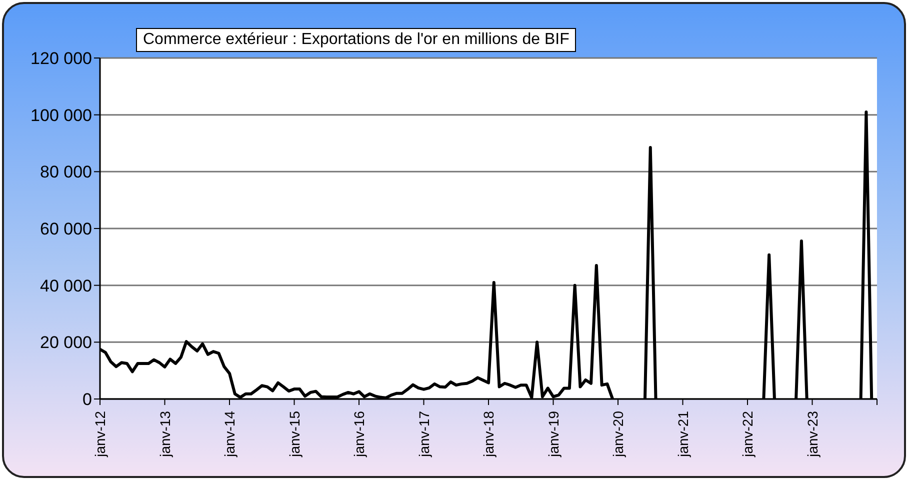 Image resolution: width=909 pixels, height=481 pixels. Describe the element at coordinates (100, 434) in the screenshot. I see `x-tick-label: janv-12` at that location.